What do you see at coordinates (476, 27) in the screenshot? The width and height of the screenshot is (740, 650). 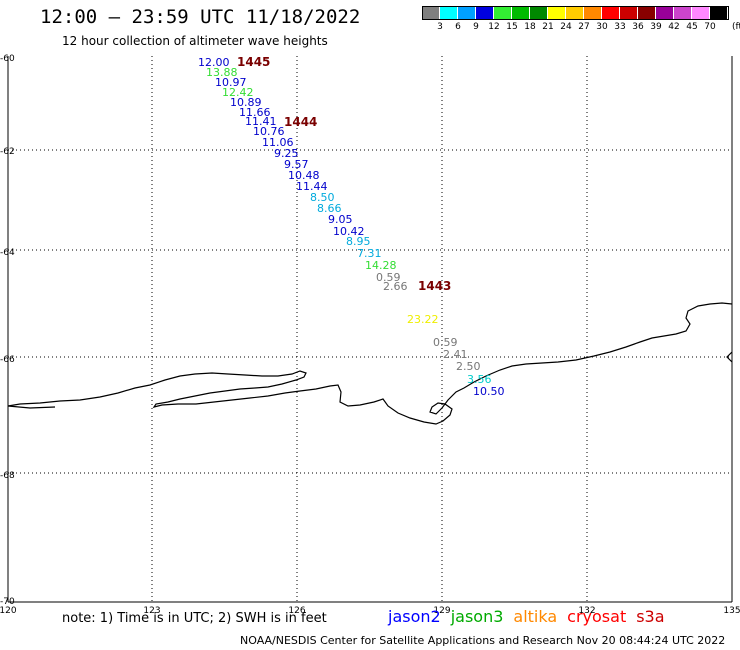 I see `legend-label: 9` at bounding box center [476, 27].